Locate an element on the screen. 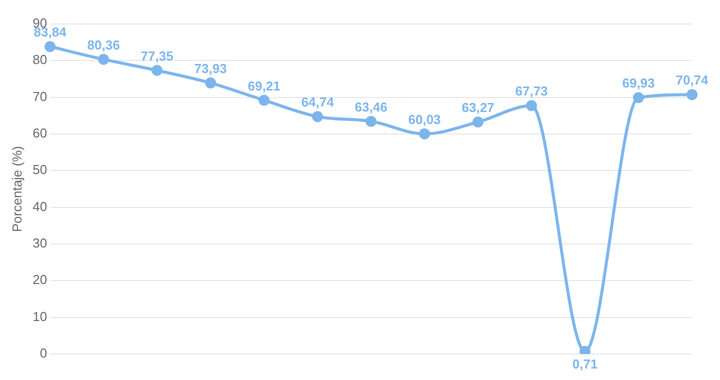  data-label: 77,35 is located at coordinates (157, 56).